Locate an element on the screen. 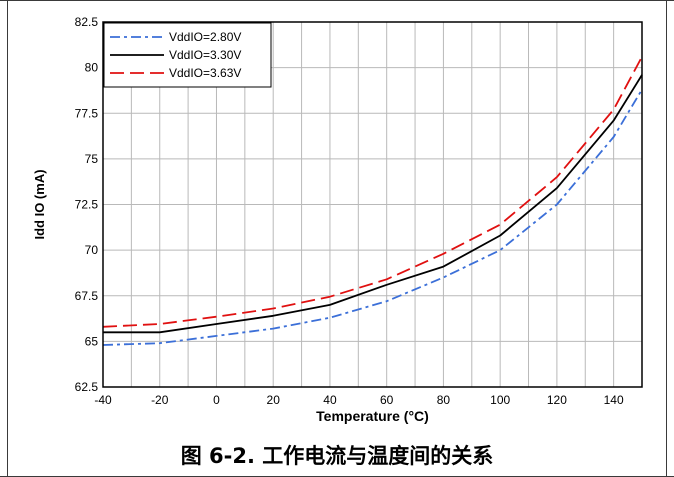 The image size is (674, 477). x-tick-label: 80 is located at coordinates (444, 400).